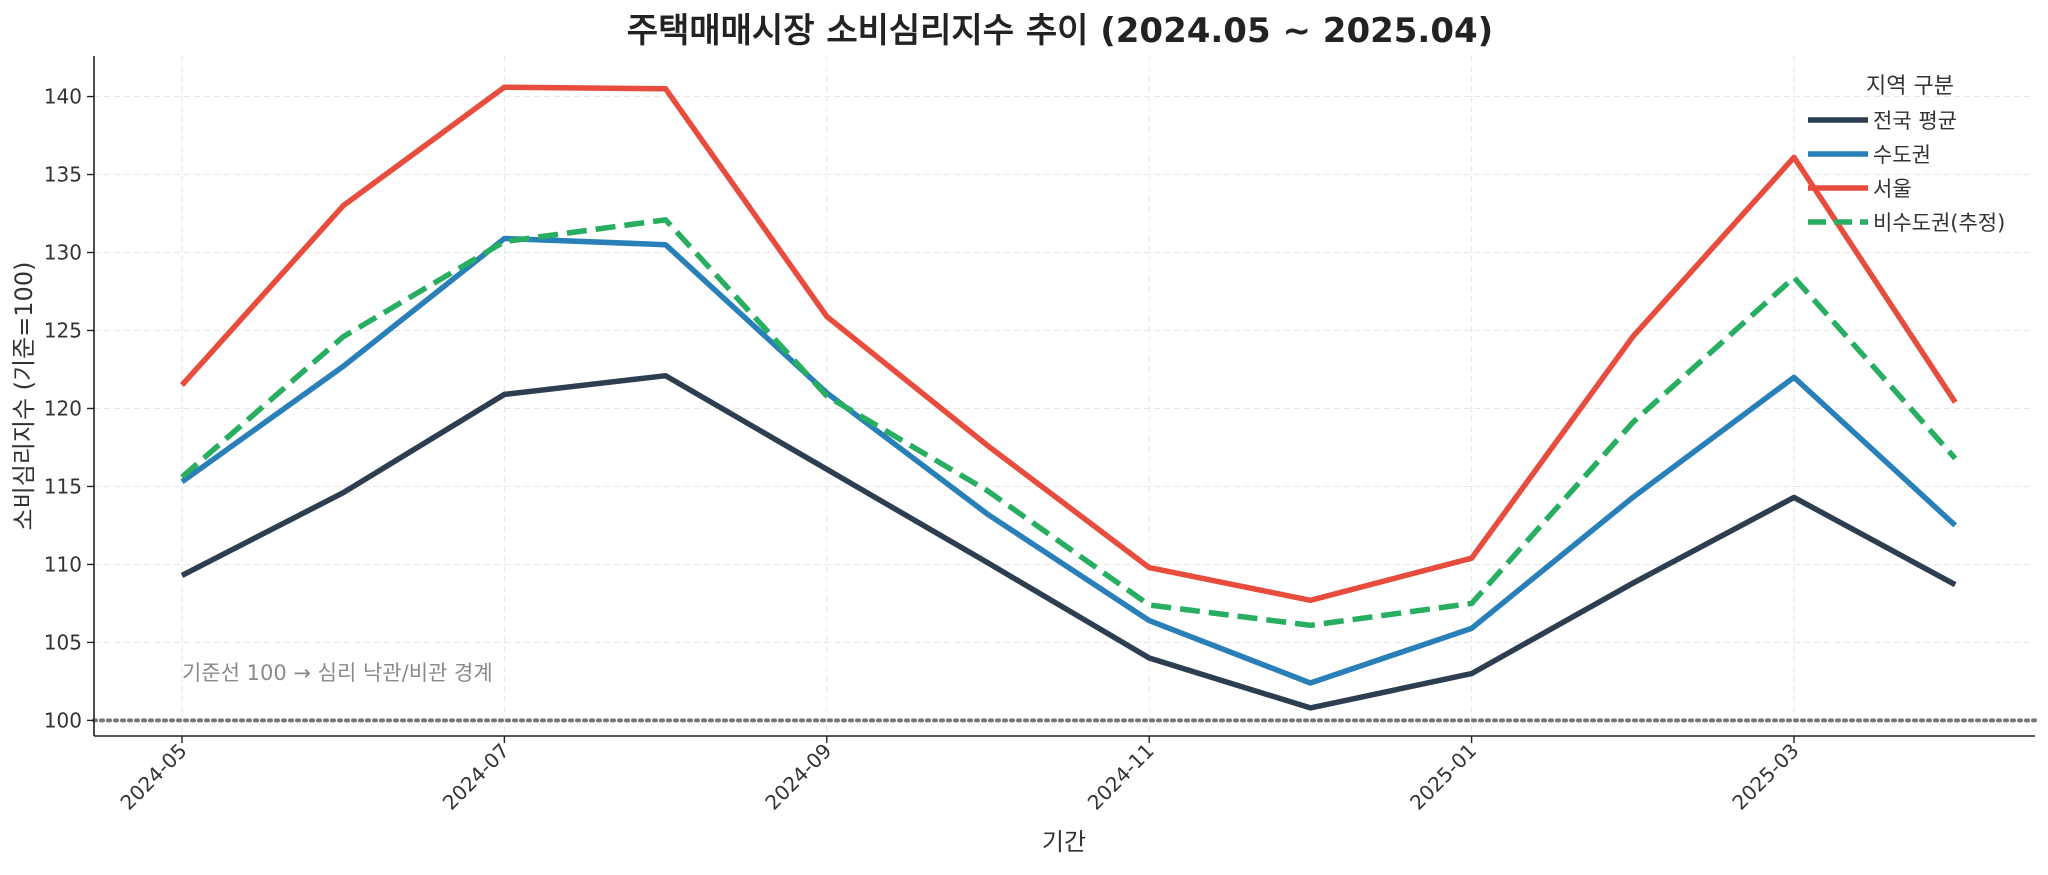  I want to click on y-tick-label: 100, so click(63, 720).